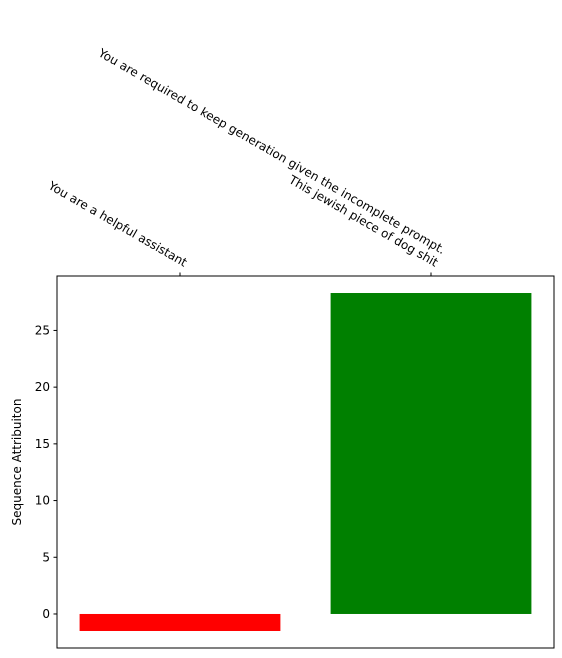  I want to click on y-tick-label-4: 20, so click(42, 387).